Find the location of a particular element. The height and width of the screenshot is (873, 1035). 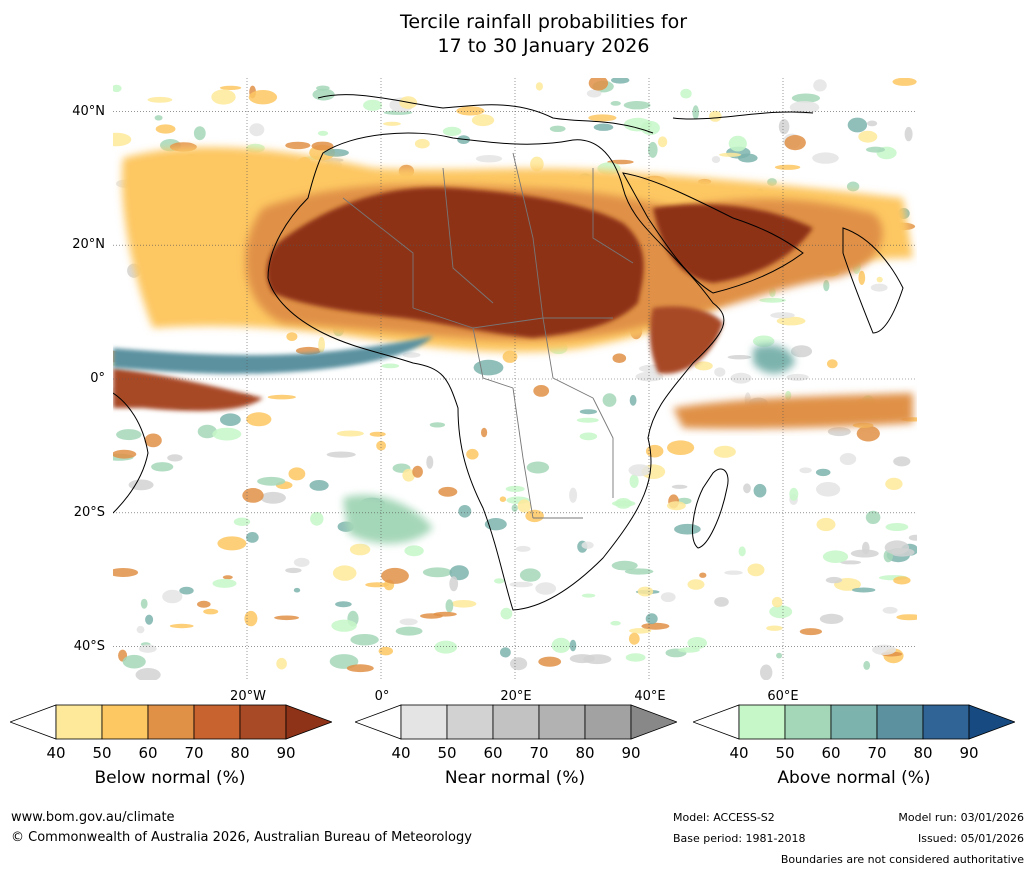

colorbar-above-normal is located at coordinates (854, 722).